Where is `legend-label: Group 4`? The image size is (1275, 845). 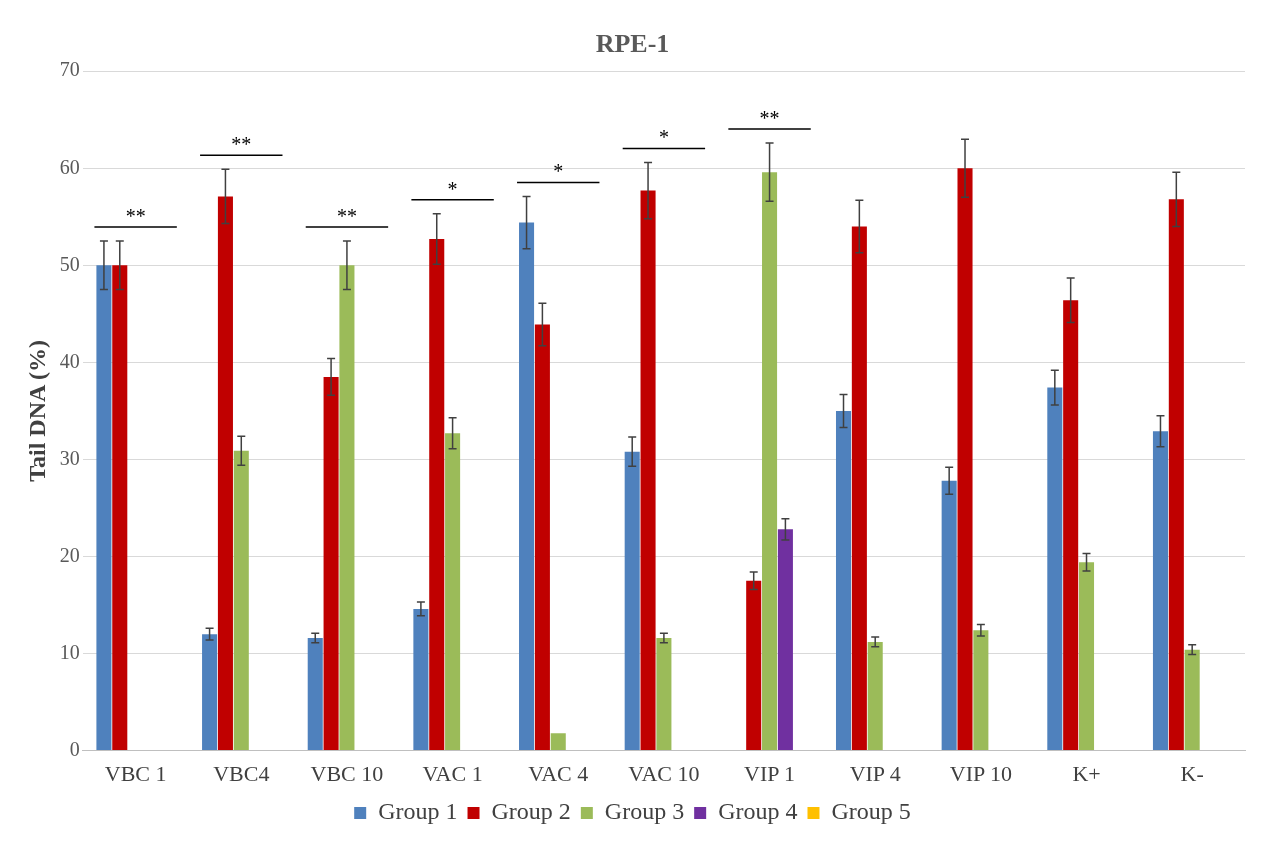 legend-label: Group 4 is located at coordinates (758, 811).